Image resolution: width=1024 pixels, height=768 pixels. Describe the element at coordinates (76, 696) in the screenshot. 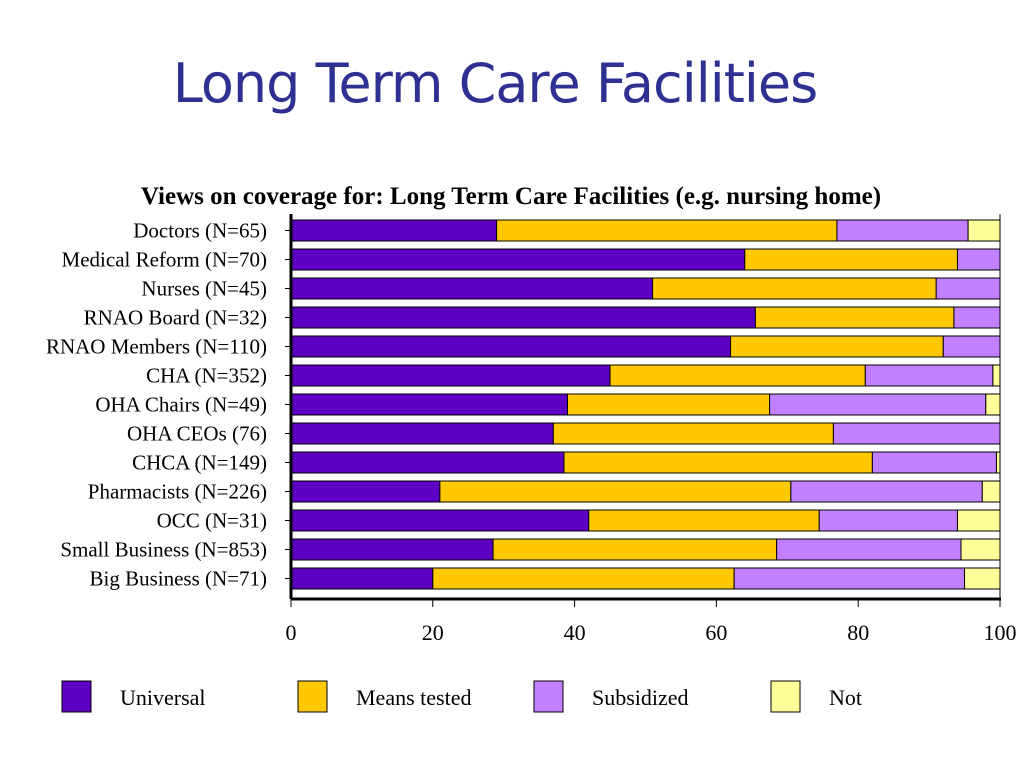

I see `legend-swatch-universal` at that location.